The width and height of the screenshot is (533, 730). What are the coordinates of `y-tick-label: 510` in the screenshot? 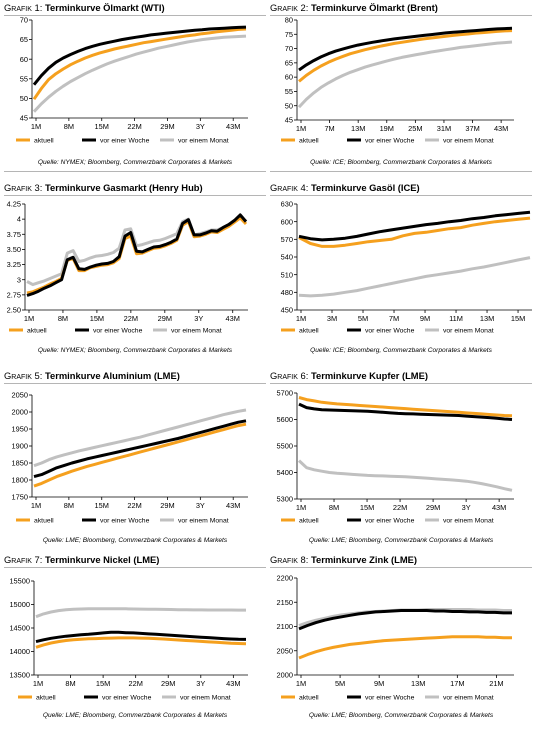 It's located at (287, 274).